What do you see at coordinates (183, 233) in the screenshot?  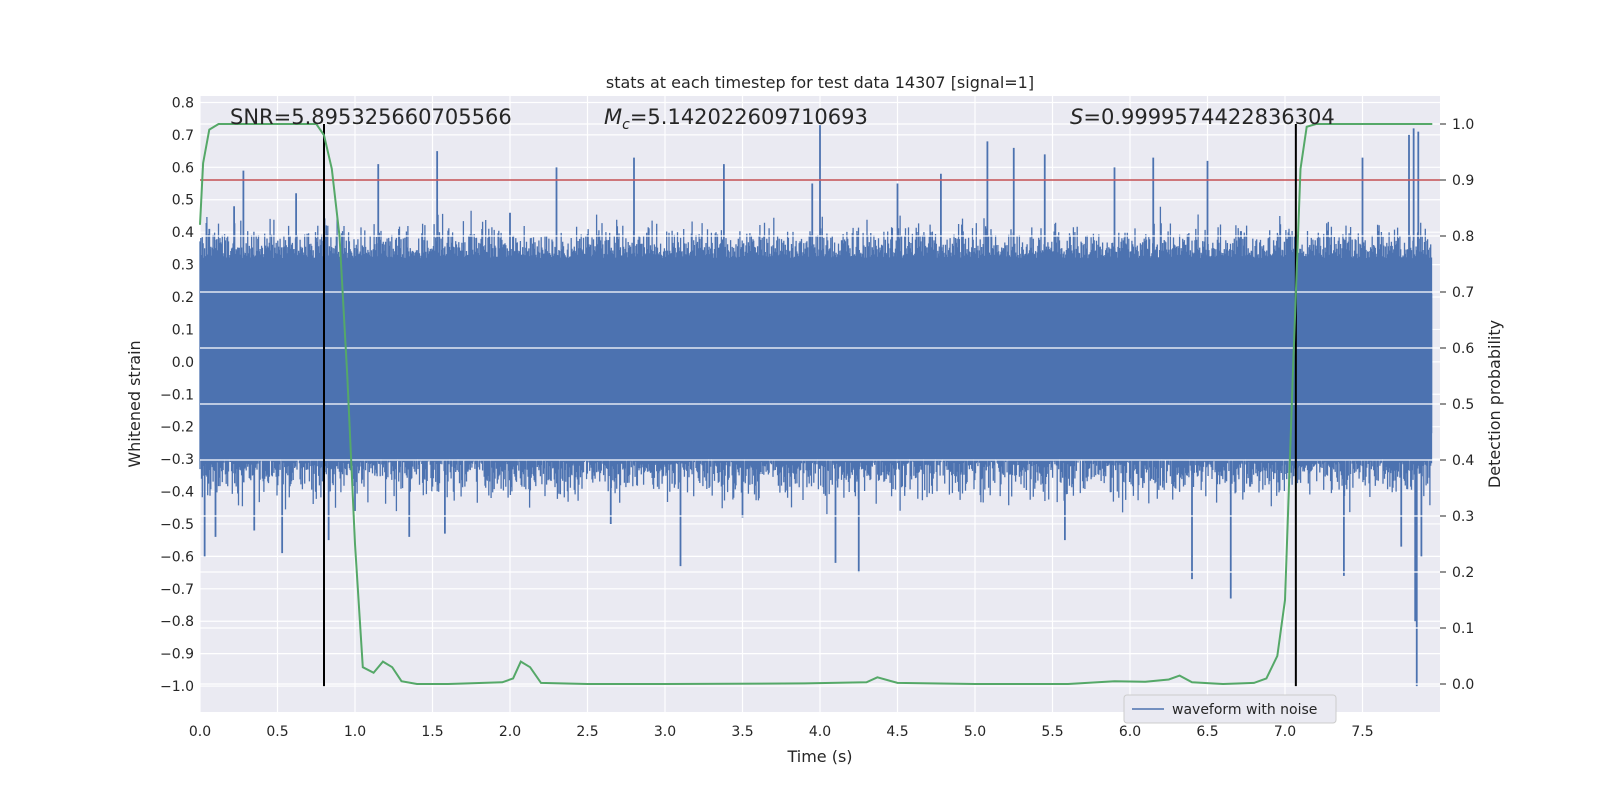 I see `y-tick-label: 0.4` at bounding box center [183, 233].